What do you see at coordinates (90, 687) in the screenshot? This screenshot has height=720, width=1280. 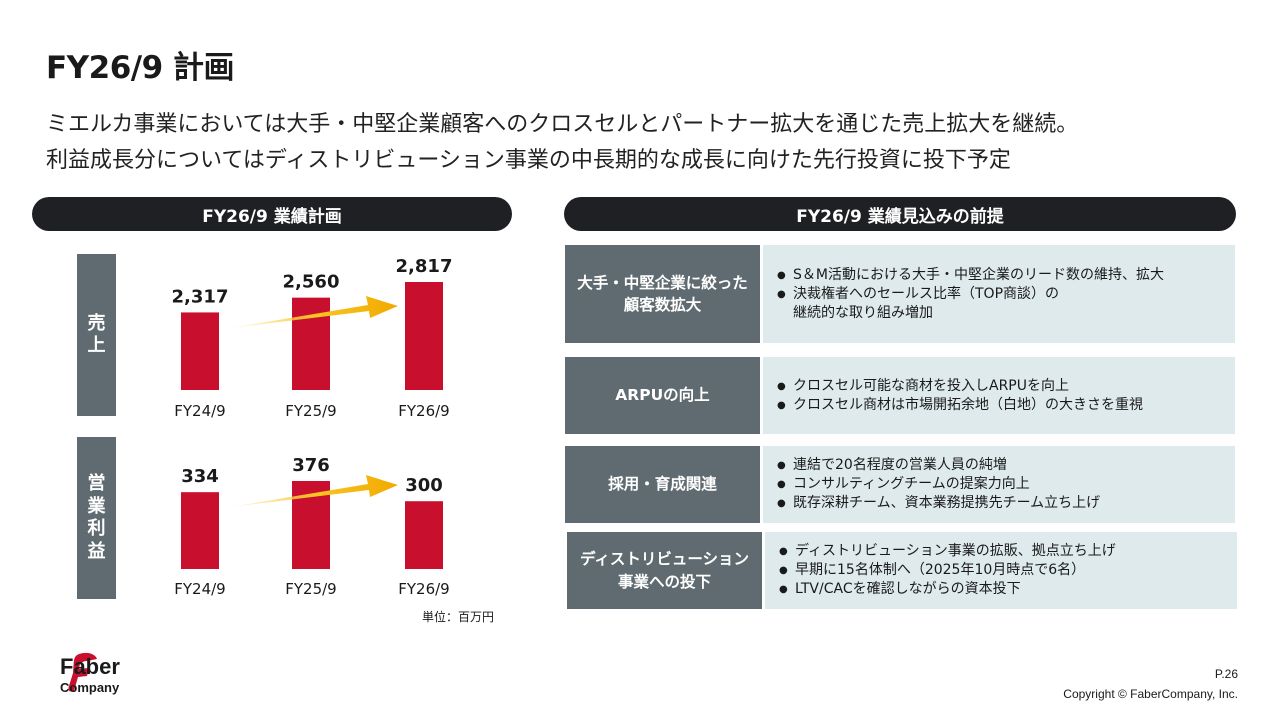 I see `logo-wordmark-company: Company` at bounding box center [90, 687].